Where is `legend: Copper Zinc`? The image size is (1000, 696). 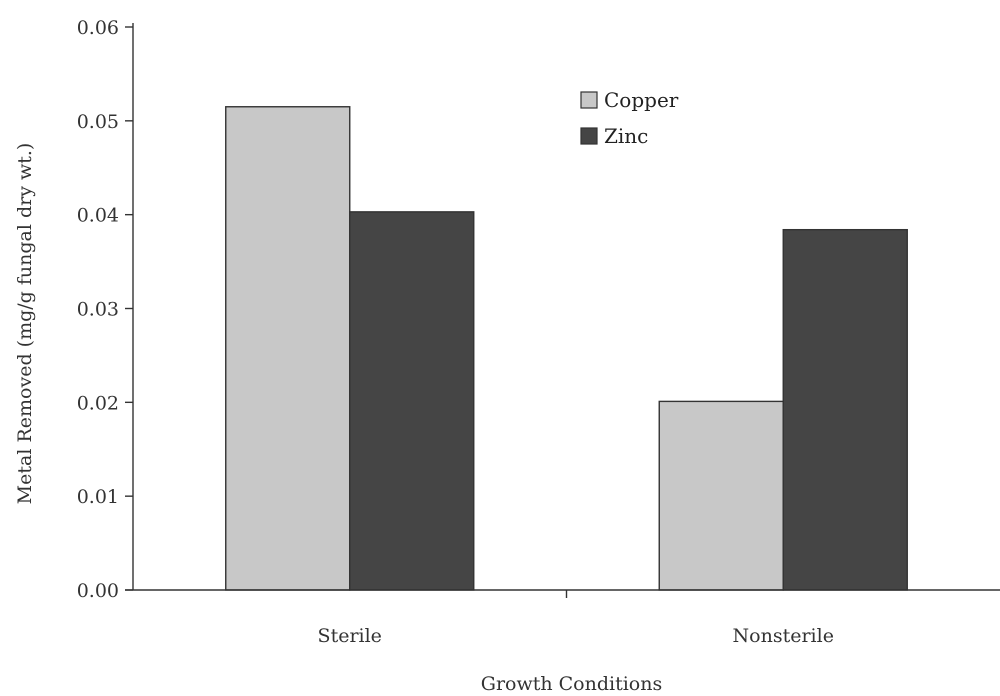
legend: Copper Zinc is located at coordinates (629, 118).